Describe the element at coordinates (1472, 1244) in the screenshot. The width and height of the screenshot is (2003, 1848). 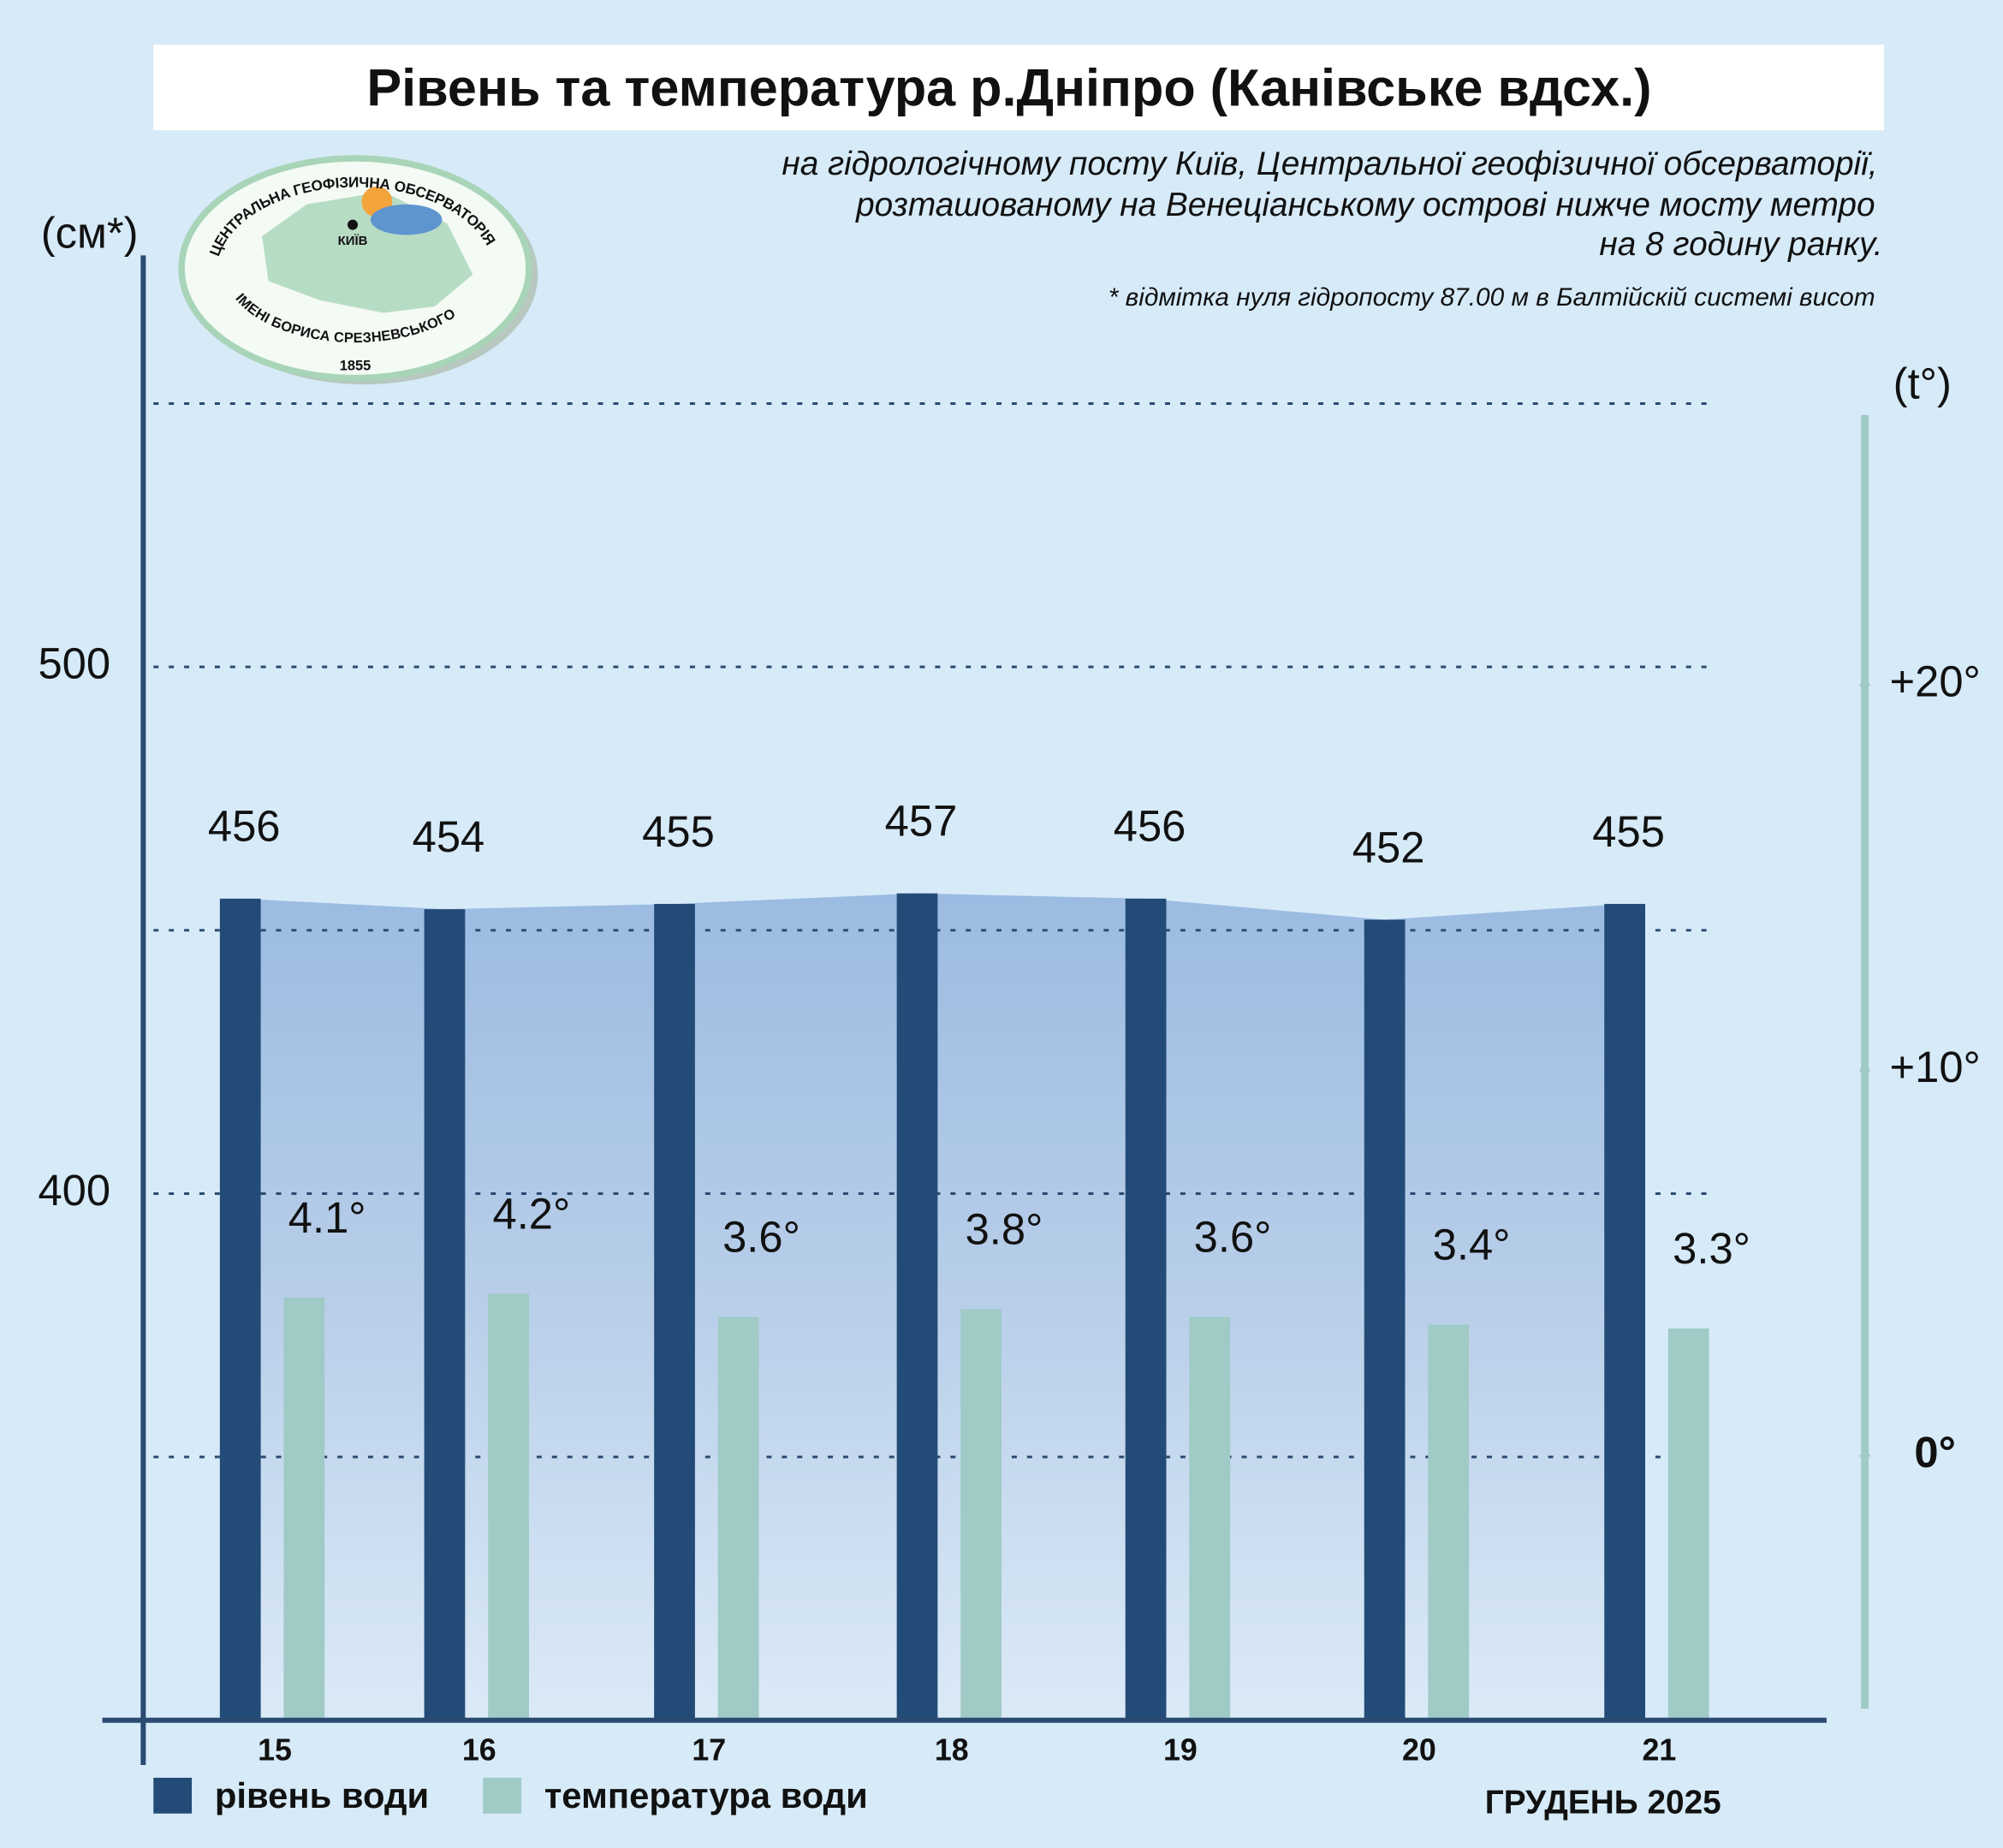
I see `temp-value-label: 3.4°` at that location.